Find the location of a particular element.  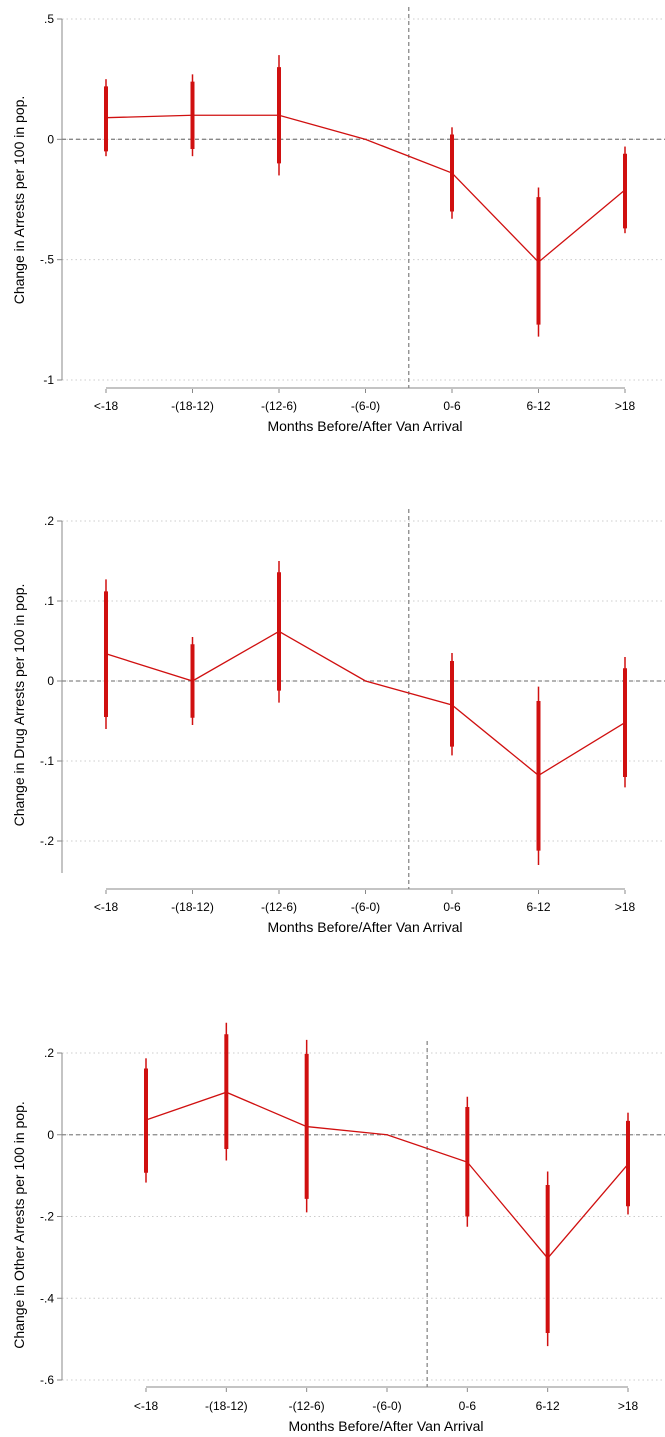

y-axis-title: Change in Other Arrests per 100 in pop. is located at coordinates (19, 1224).